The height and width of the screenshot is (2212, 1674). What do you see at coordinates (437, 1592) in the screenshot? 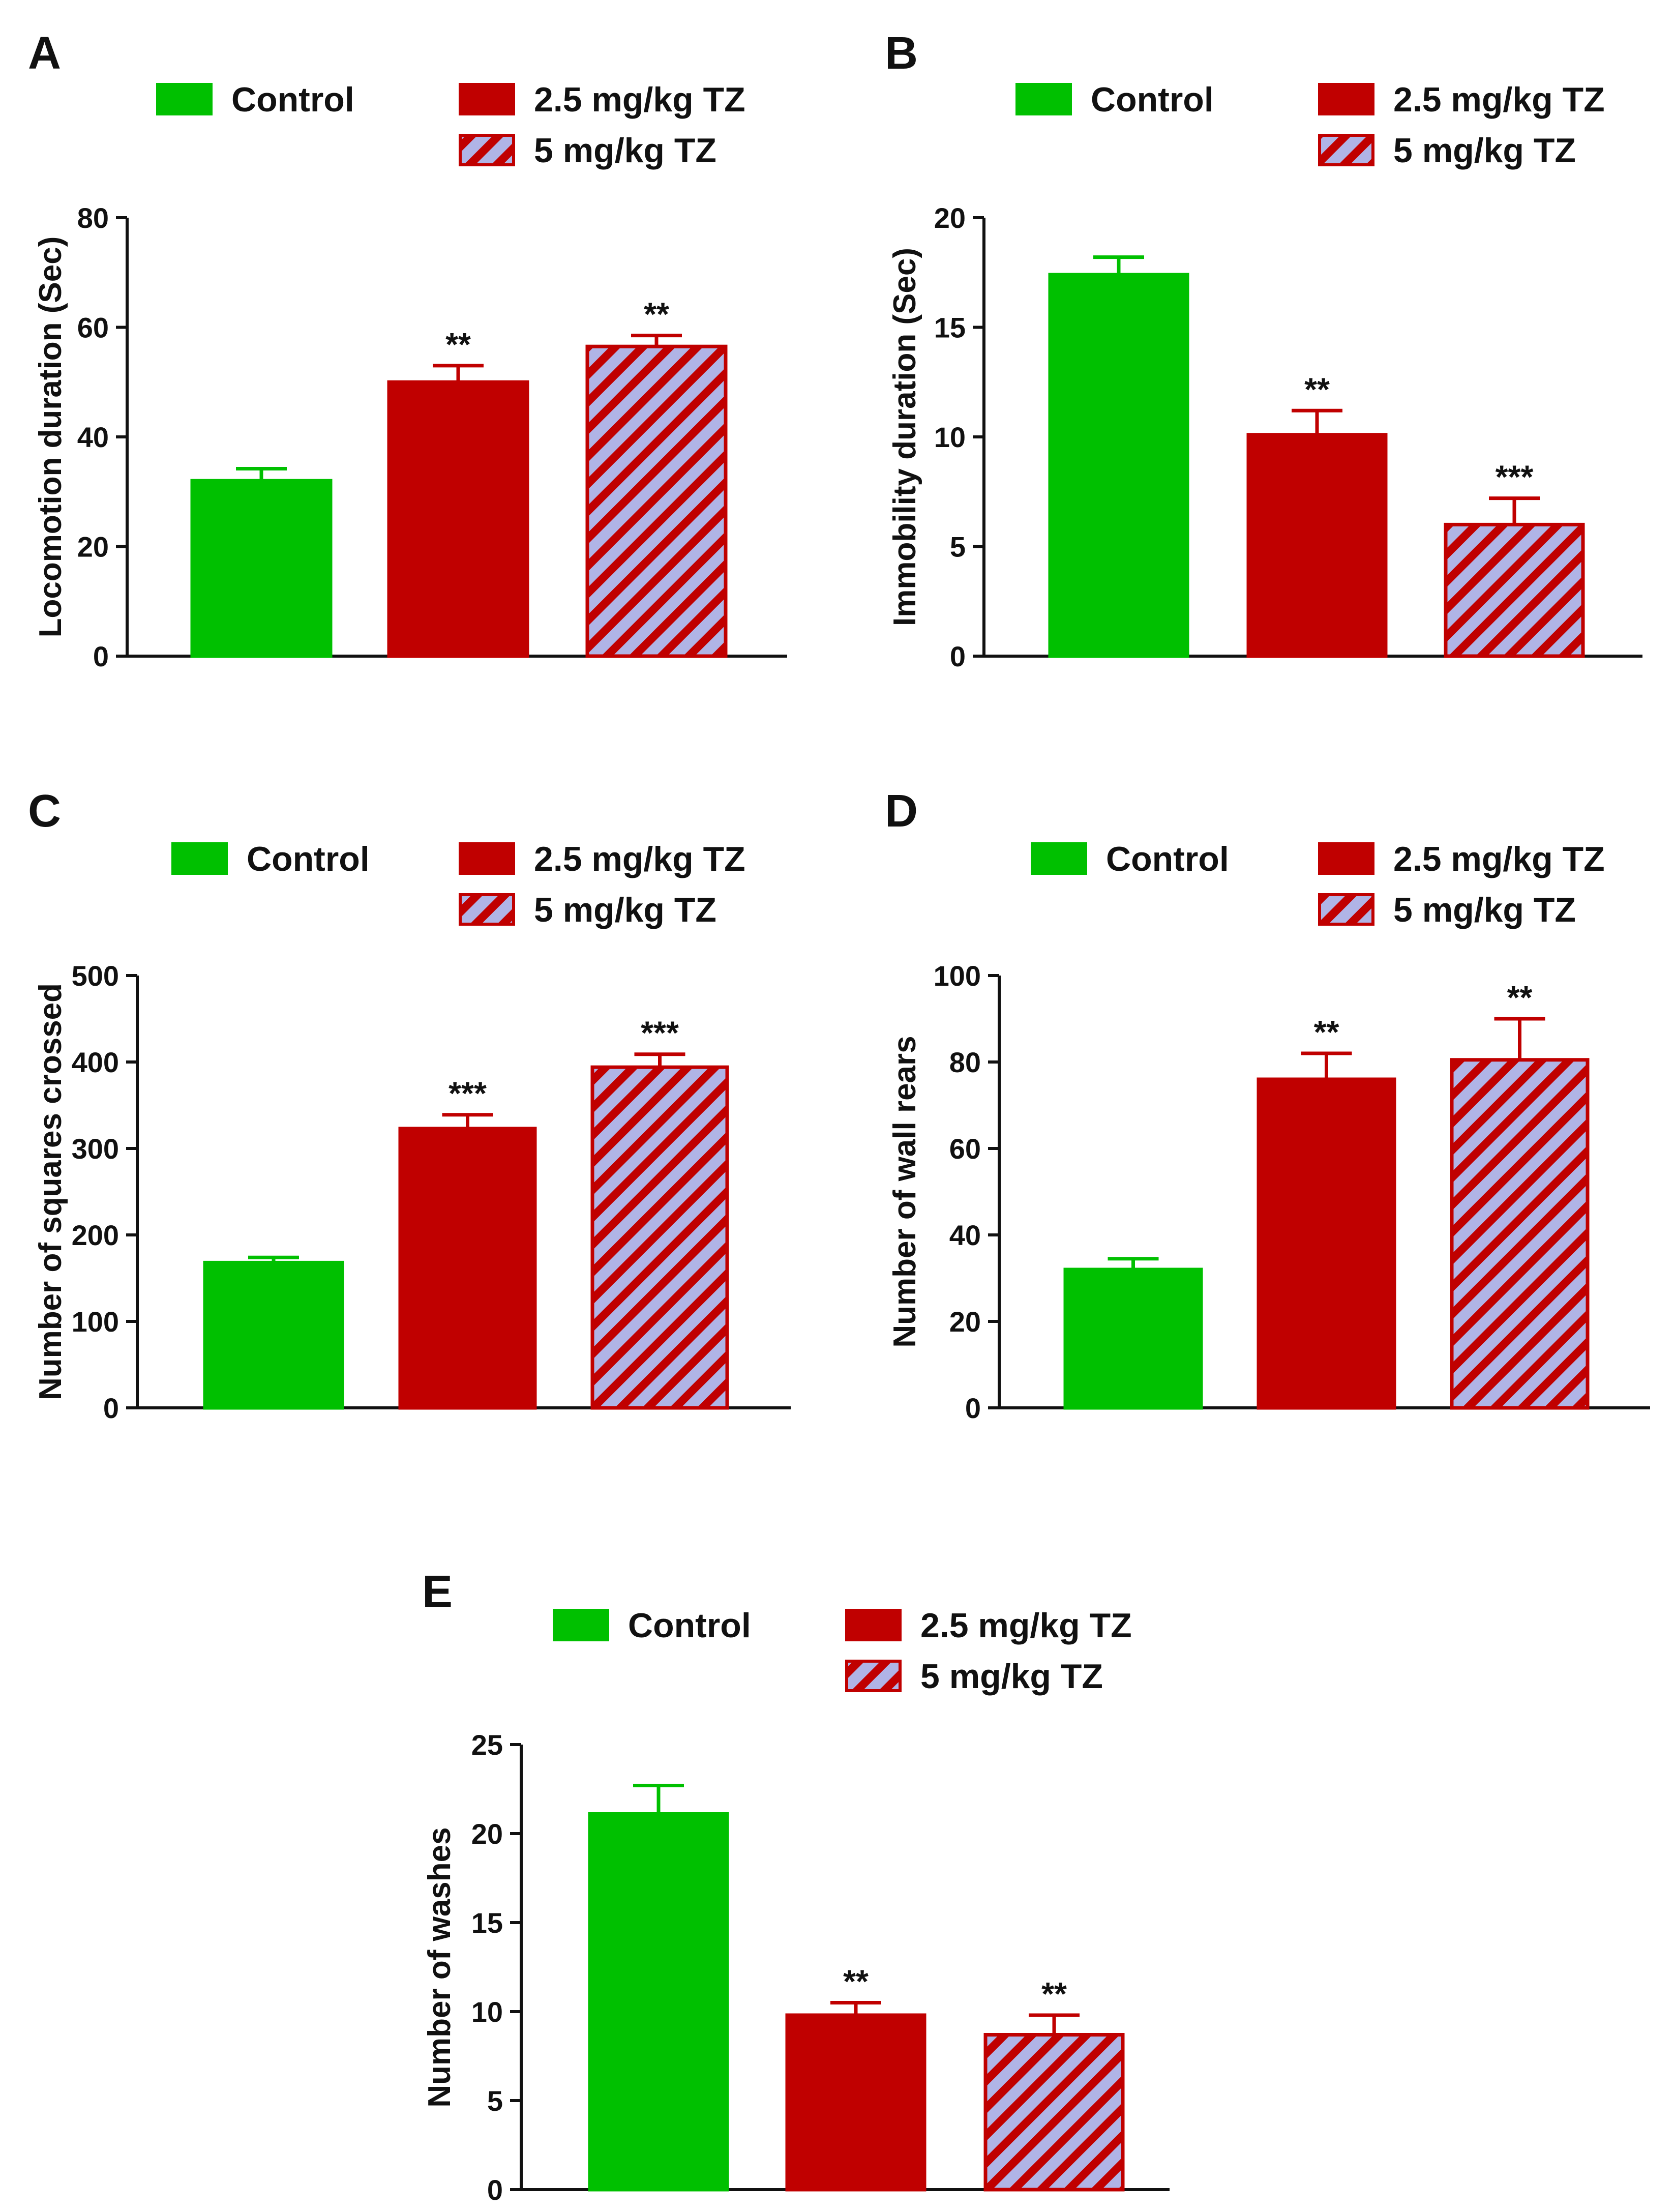
I see `panel-letter: E` at bounding box center [437, 1592].